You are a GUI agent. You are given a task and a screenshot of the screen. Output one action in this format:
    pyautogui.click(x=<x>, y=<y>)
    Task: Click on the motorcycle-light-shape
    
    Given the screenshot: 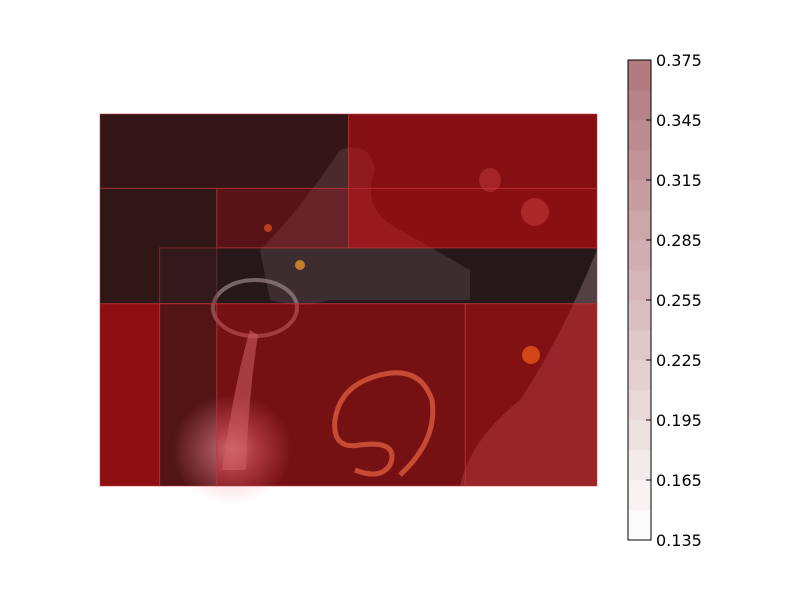 What is the action you would take?
    pyautogui.click(x=300, y=265)
    